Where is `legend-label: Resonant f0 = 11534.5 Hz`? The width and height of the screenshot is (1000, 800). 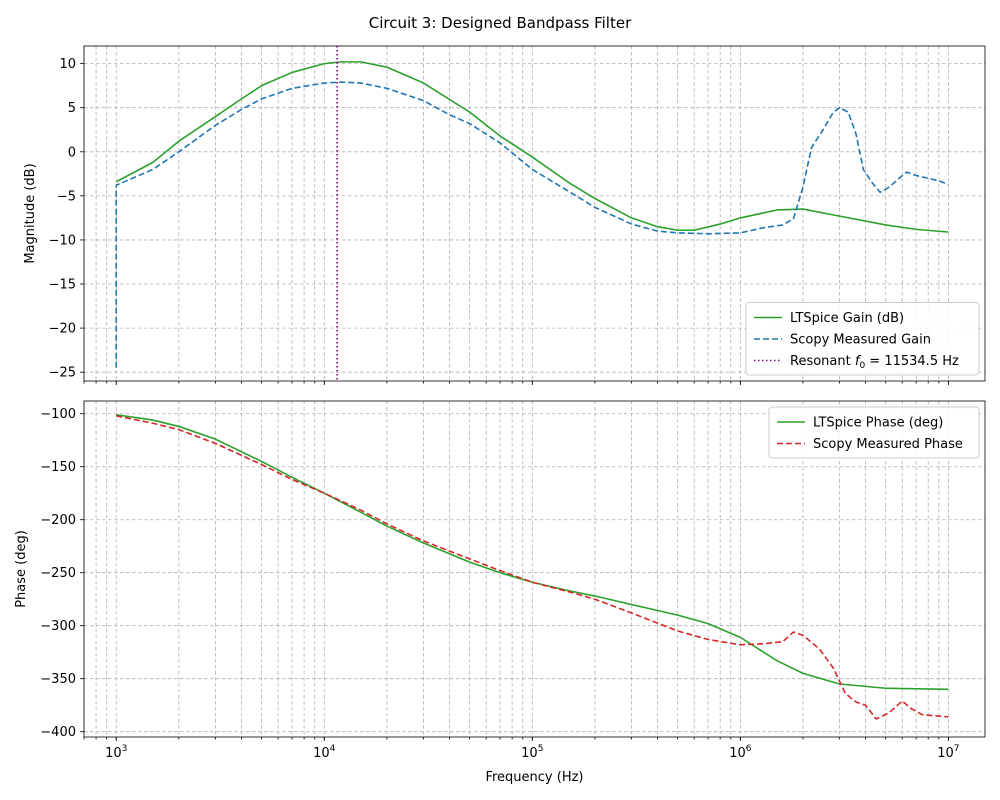 legend-label: Resonant f0 = 11534.5 Hz is located at coordinates (874, 362).